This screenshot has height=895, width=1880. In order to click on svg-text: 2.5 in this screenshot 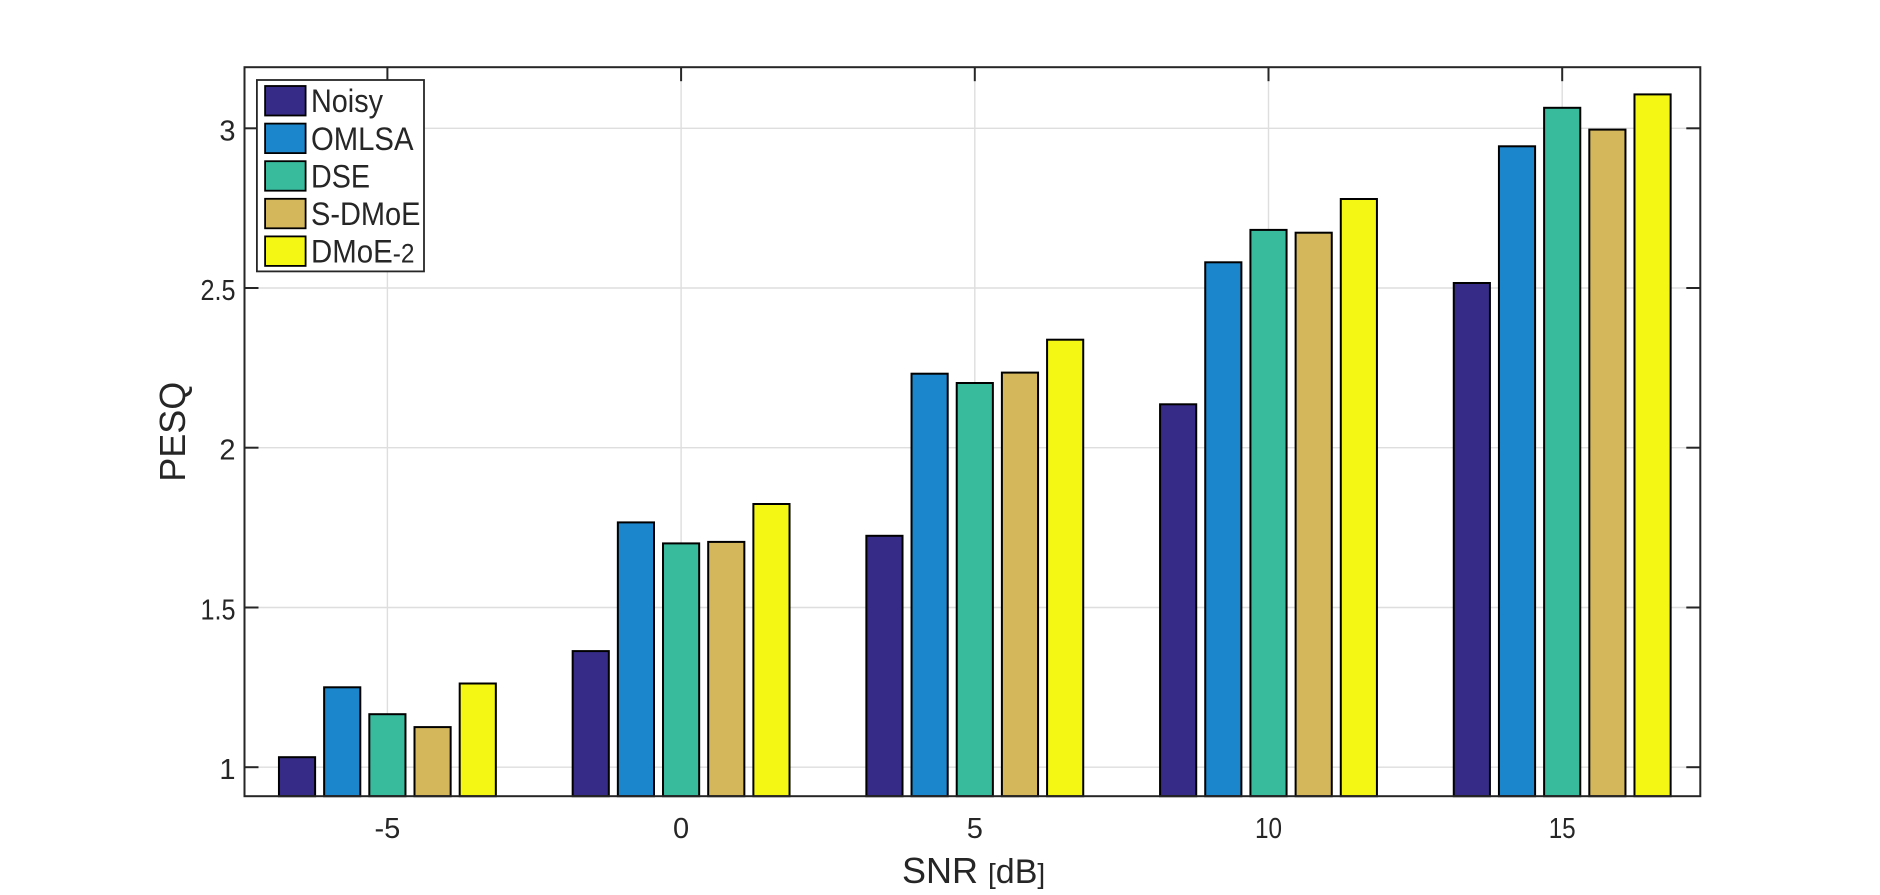, I will do `click(218, 291)`.